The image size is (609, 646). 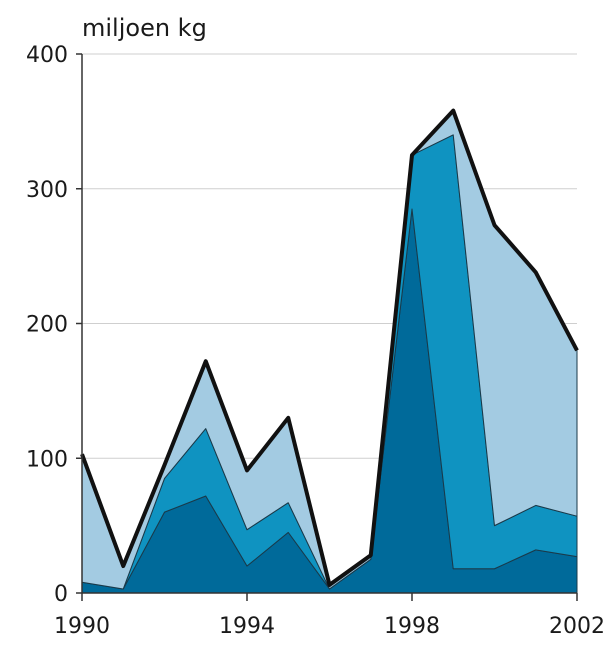 I want to click on y-axis-unit-label: miljoen kg, so click(x=144, y=28).